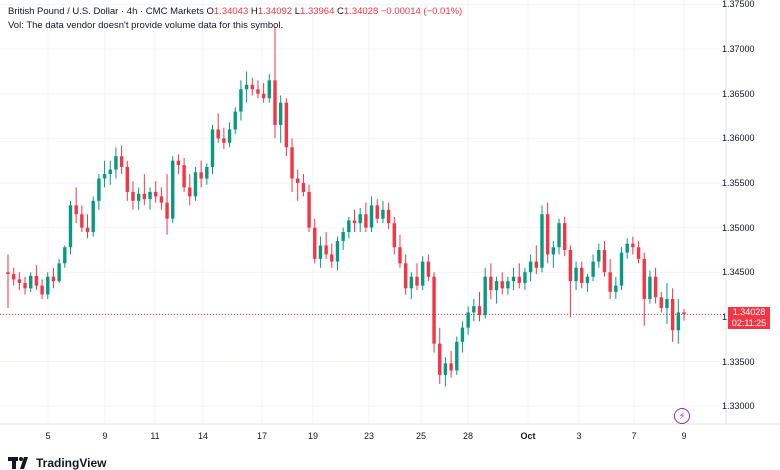 The image size is (780, 470). I want to click on high-label: H, so click(254, 11).